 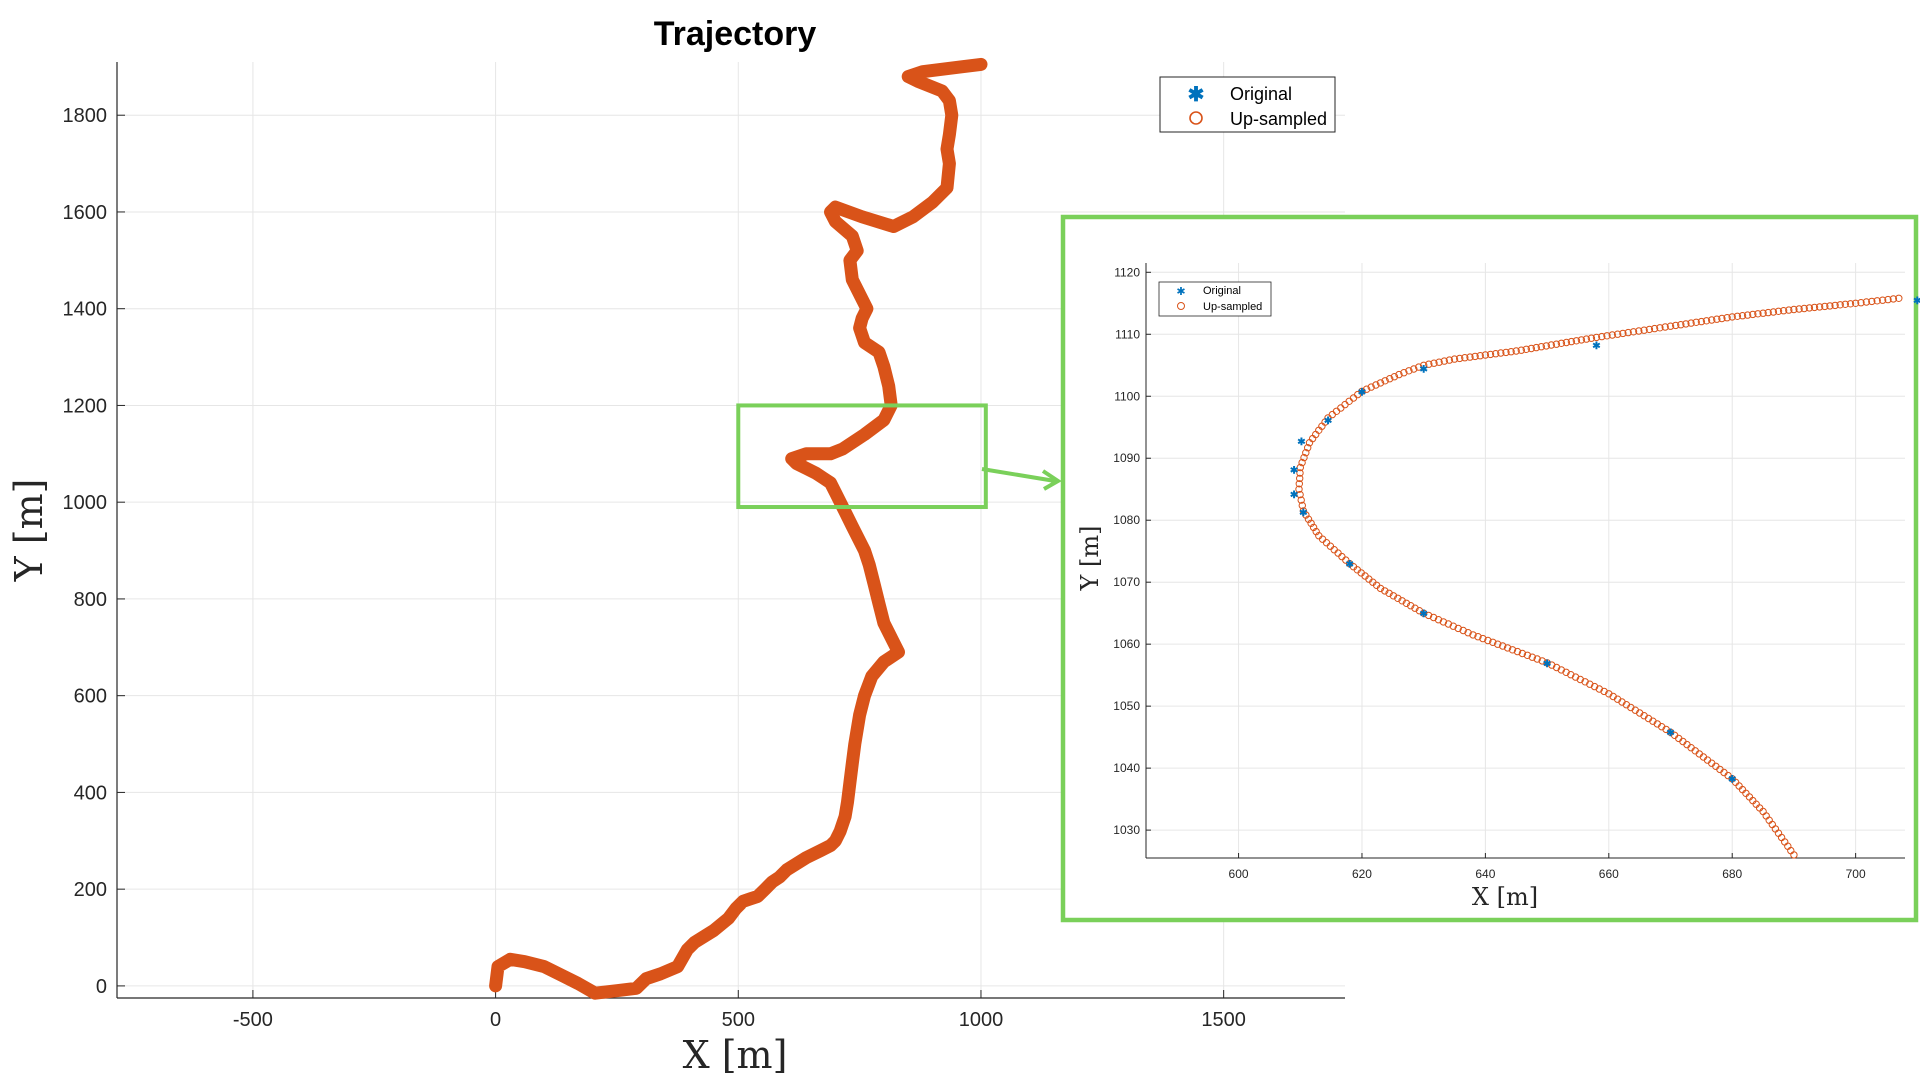 What do you see at coordinates (253, 1020) in the screenshot?
I see `main-x-tick-label: -500` at bounding box center [253, 1020].